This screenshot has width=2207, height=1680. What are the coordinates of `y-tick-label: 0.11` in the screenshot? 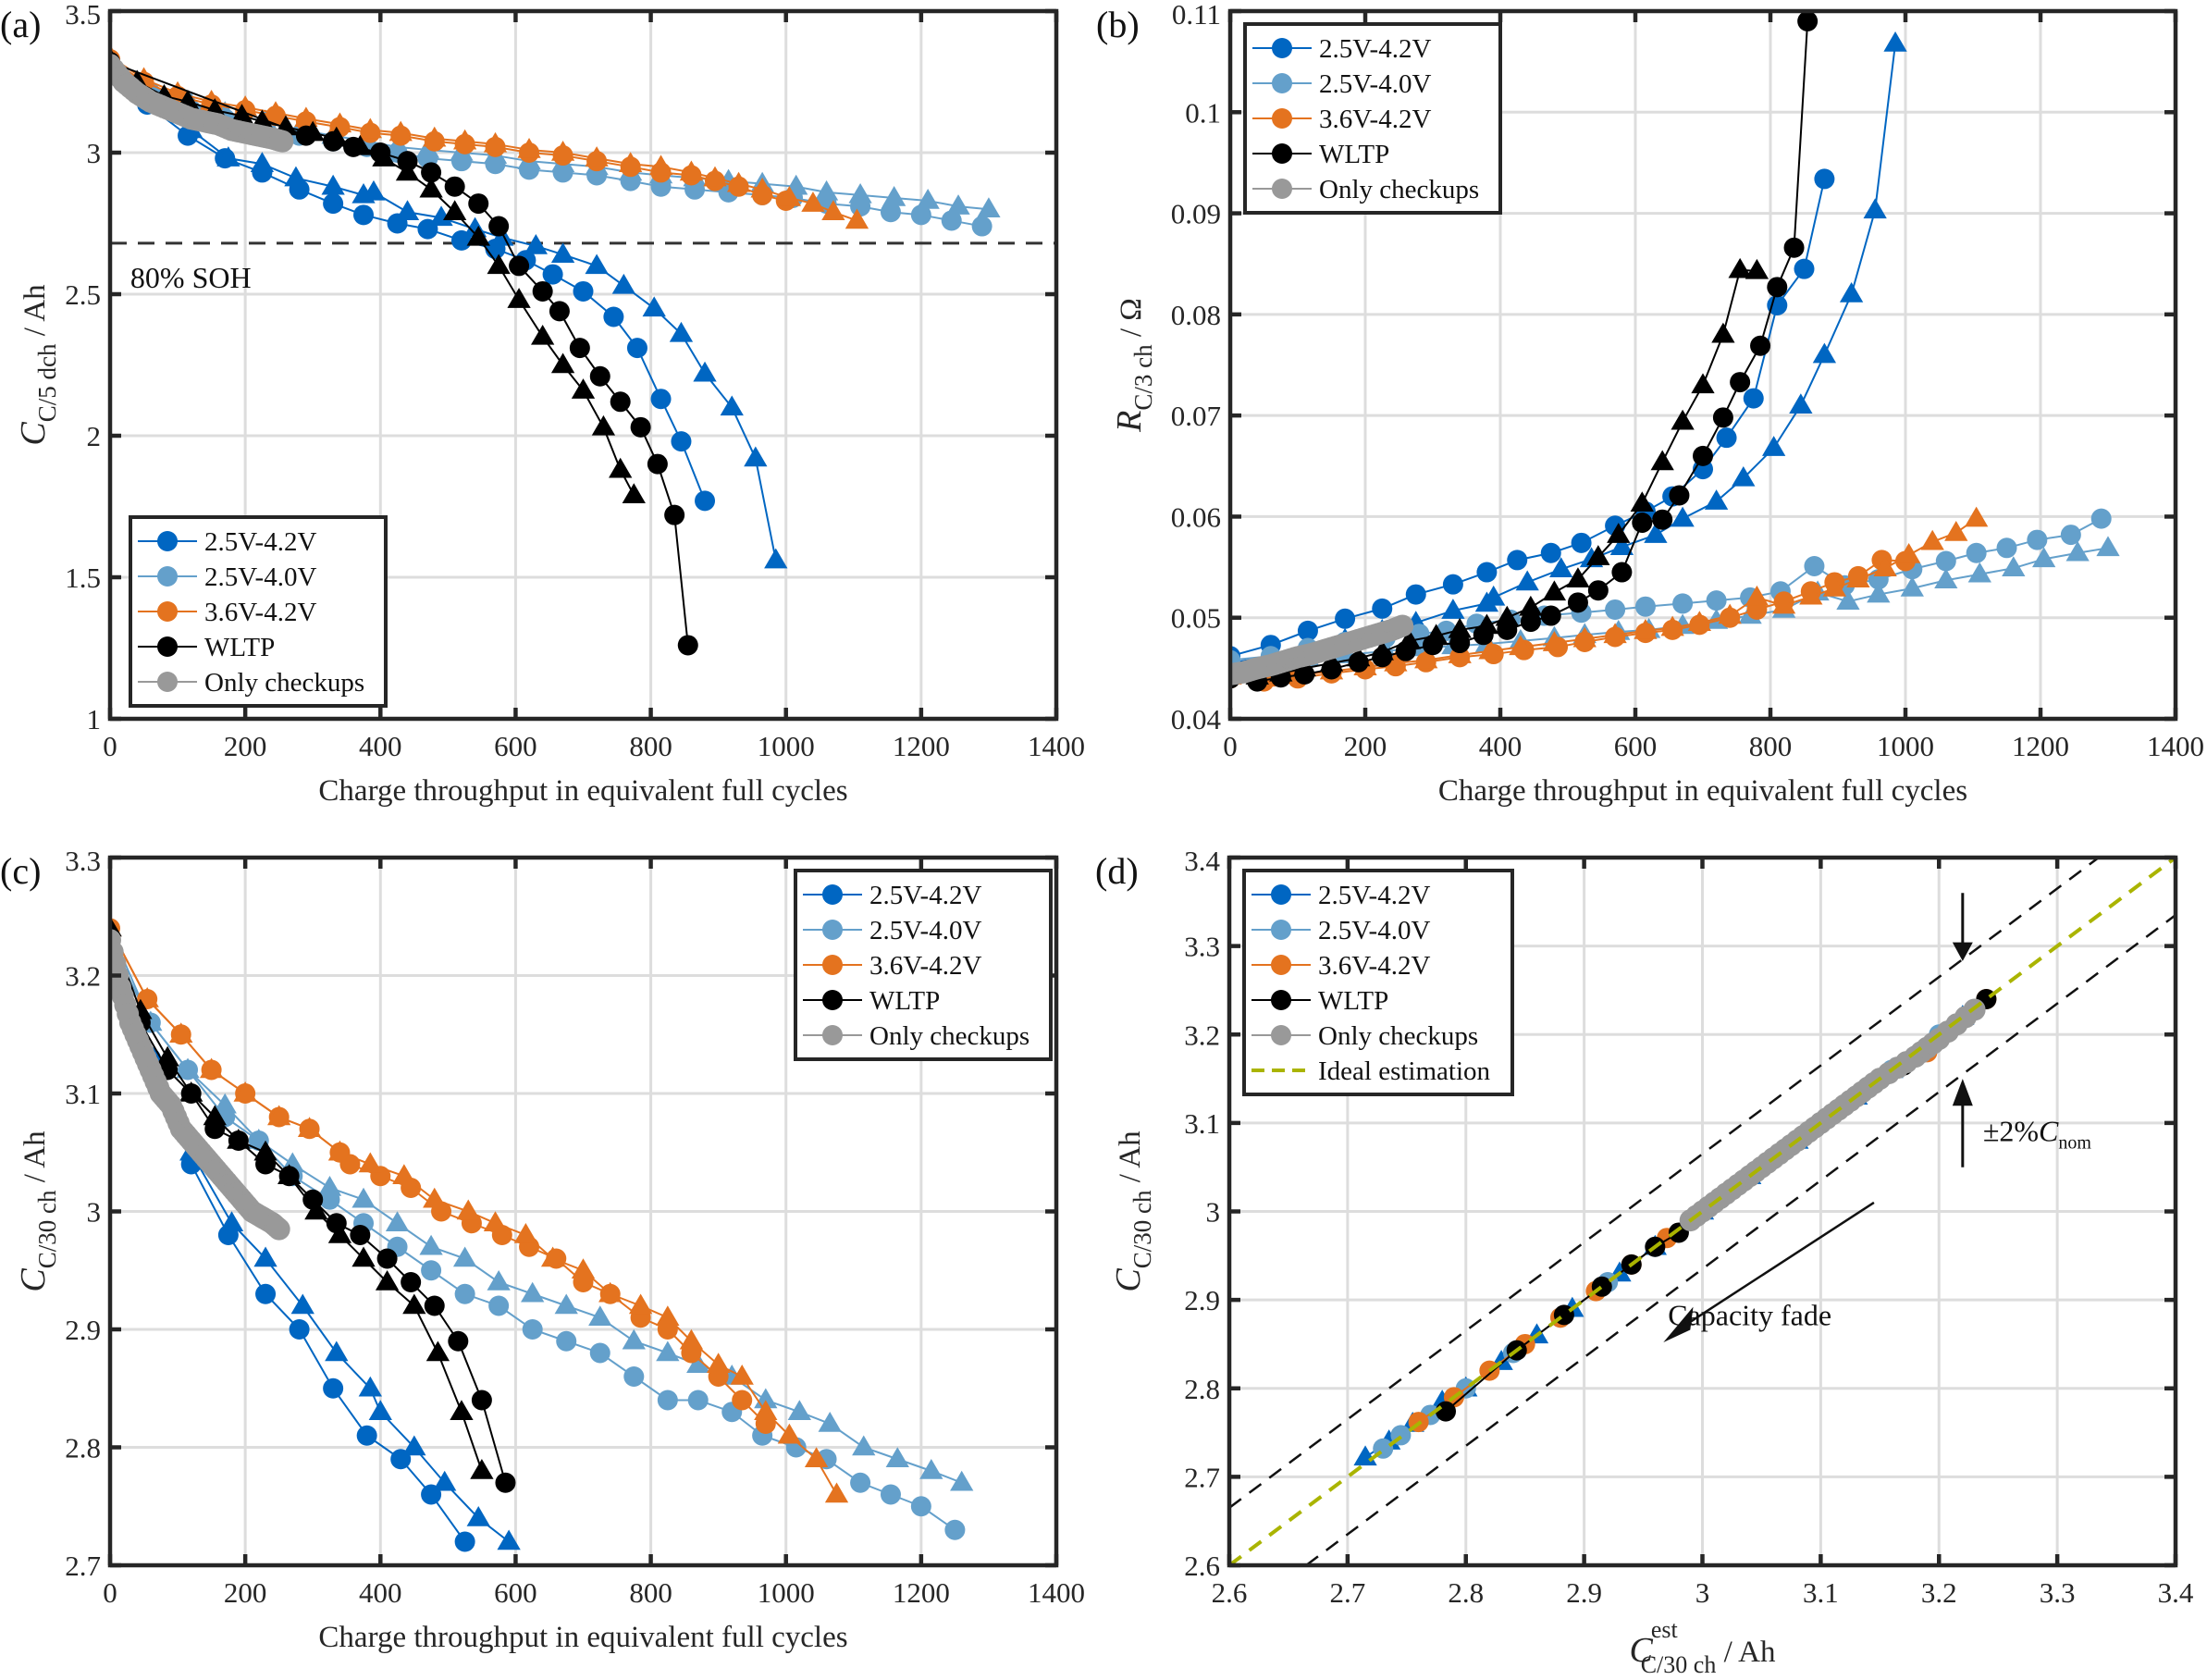 It's located at (1196, 15).